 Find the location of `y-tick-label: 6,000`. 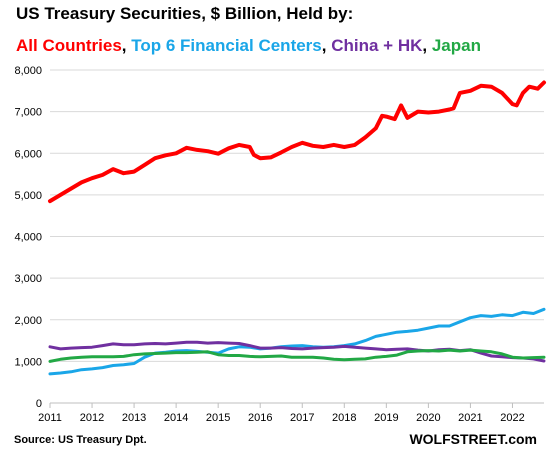

y-tick-label: 6,000 is located at coordinates (28, 154).